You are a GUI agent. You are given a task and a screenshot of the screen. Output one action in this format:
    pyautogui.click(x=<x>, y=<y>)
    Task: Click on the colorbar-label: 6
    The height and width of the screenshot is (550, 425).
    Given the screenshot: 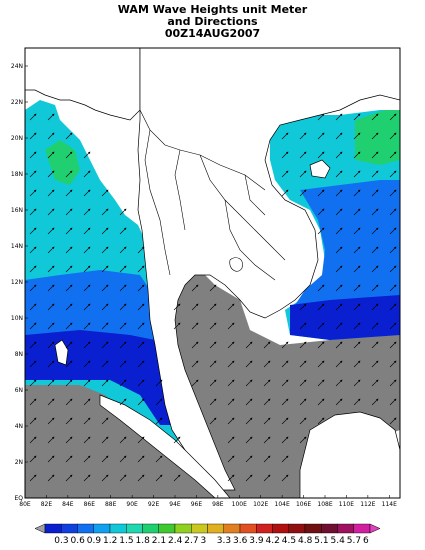 What is the action you would take?
    pyautogui.click(x=366, y=541)
    